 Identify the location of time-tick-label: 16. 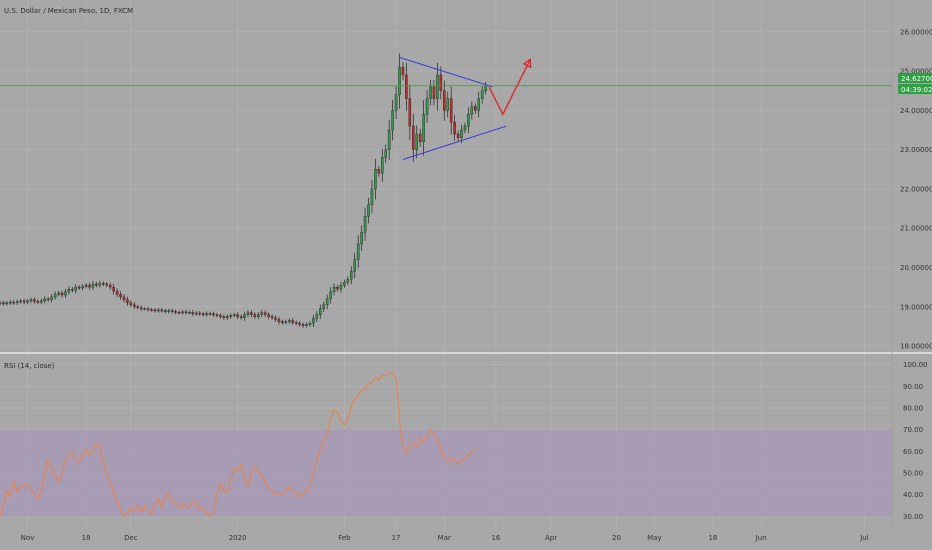
(495, 538).